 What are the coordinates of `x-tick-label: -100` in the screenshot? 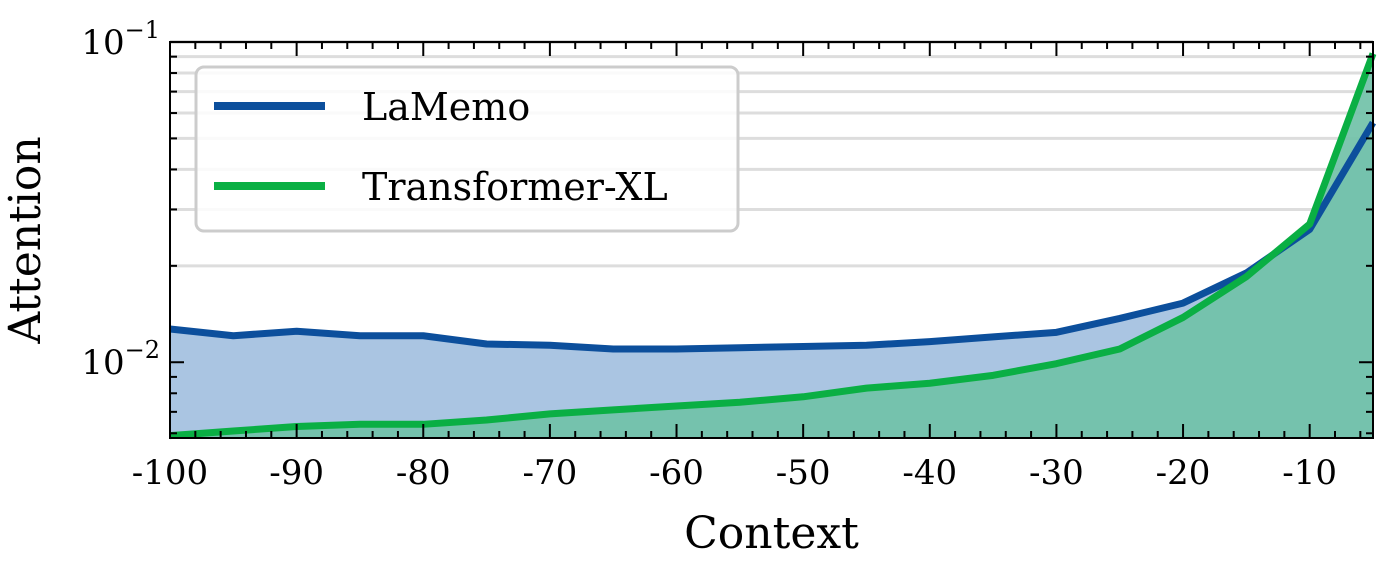 It's located at (170, 473).